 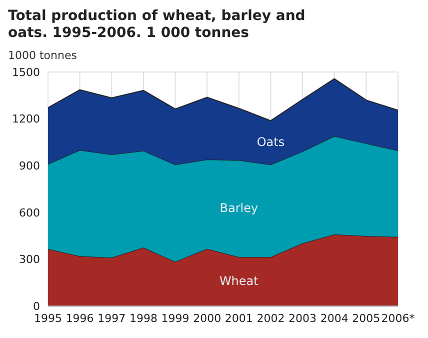 What do you see at coordinates (48, 318) in the screenshot?
I see `x-tick-label: 1995` at bounding box center [48, 318].